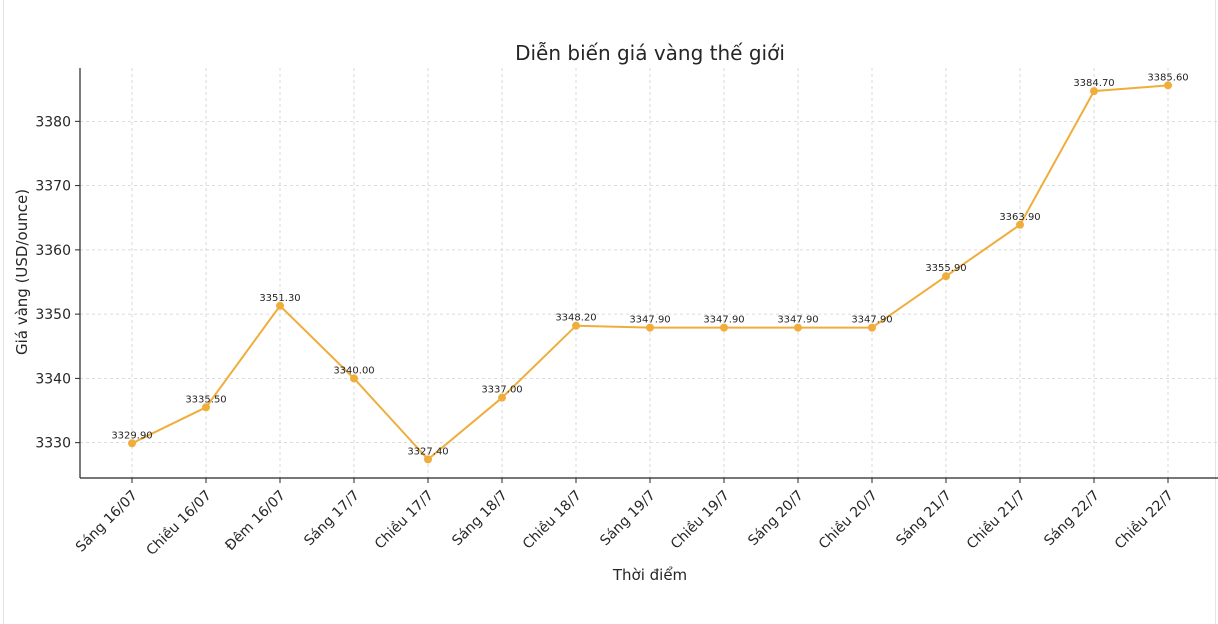 This screenshot has width=1218, height=624. I want to click on data-label: 3385.60, so click(1167, 77).